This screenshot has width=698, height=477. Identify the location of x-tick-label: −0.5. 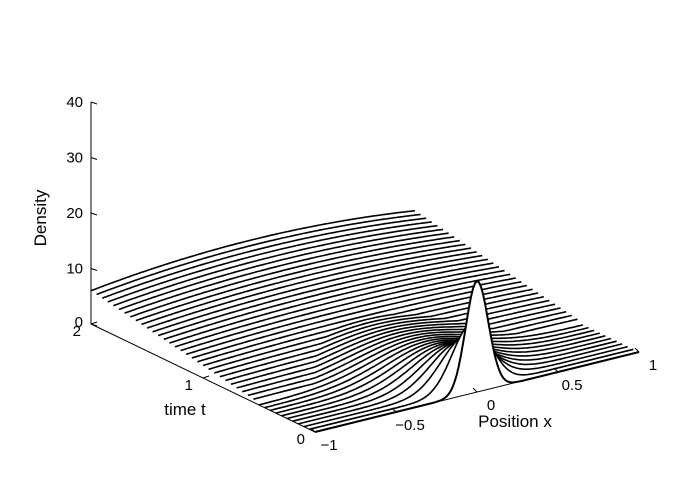
(410, 425).